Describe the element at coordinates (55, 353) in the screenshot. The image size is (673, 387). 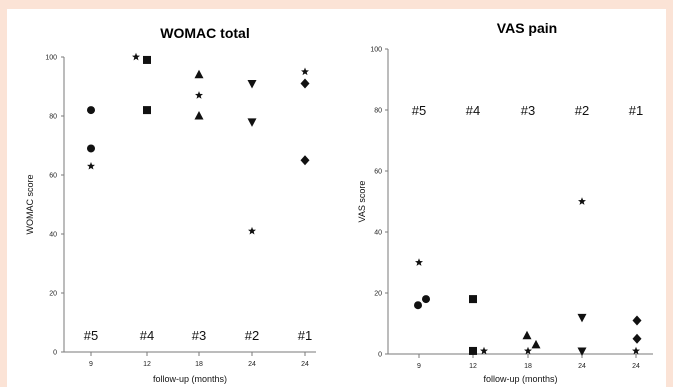
I see `womac-y-tick-label: 0` at that location.